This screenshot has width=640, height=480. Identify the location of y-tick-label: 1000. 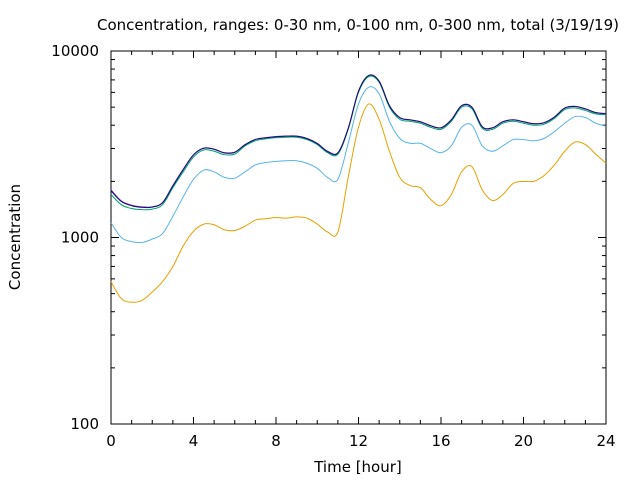
(80, 238).